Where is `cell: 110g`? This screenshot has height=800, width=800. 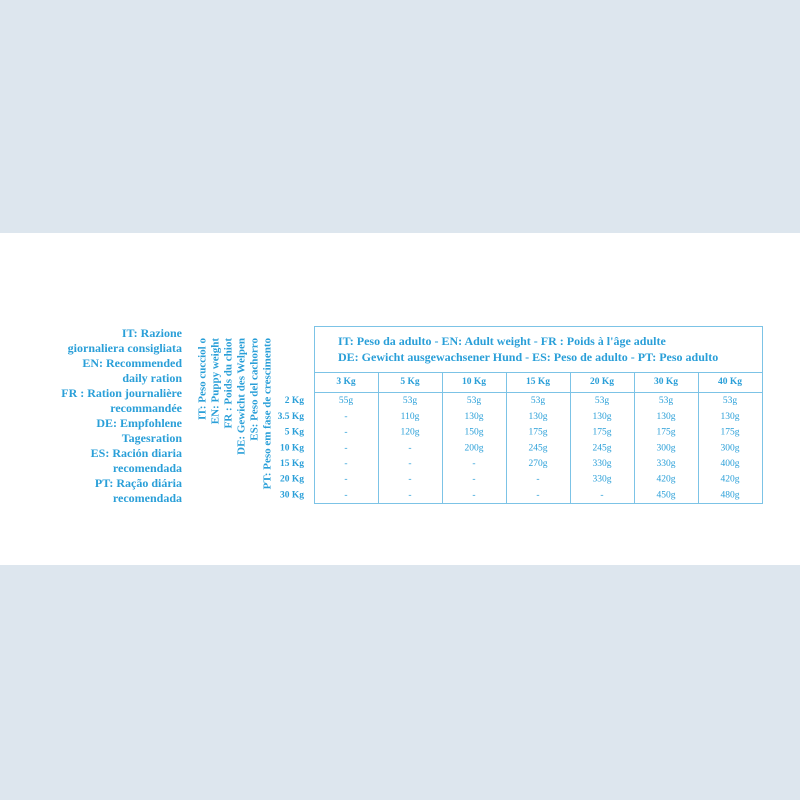
cell: 110g is located at coordinates (410, 417).